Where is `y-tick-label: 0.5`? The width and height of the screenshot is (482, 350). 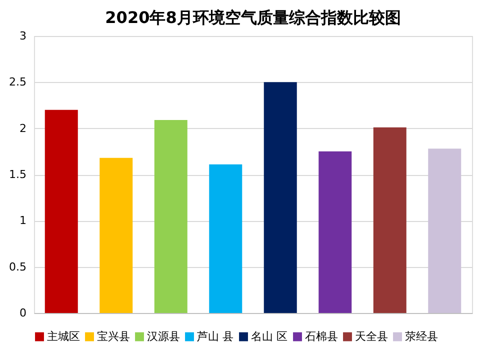 y-tick-label: 0.5 is located at coordinates (17, 267).